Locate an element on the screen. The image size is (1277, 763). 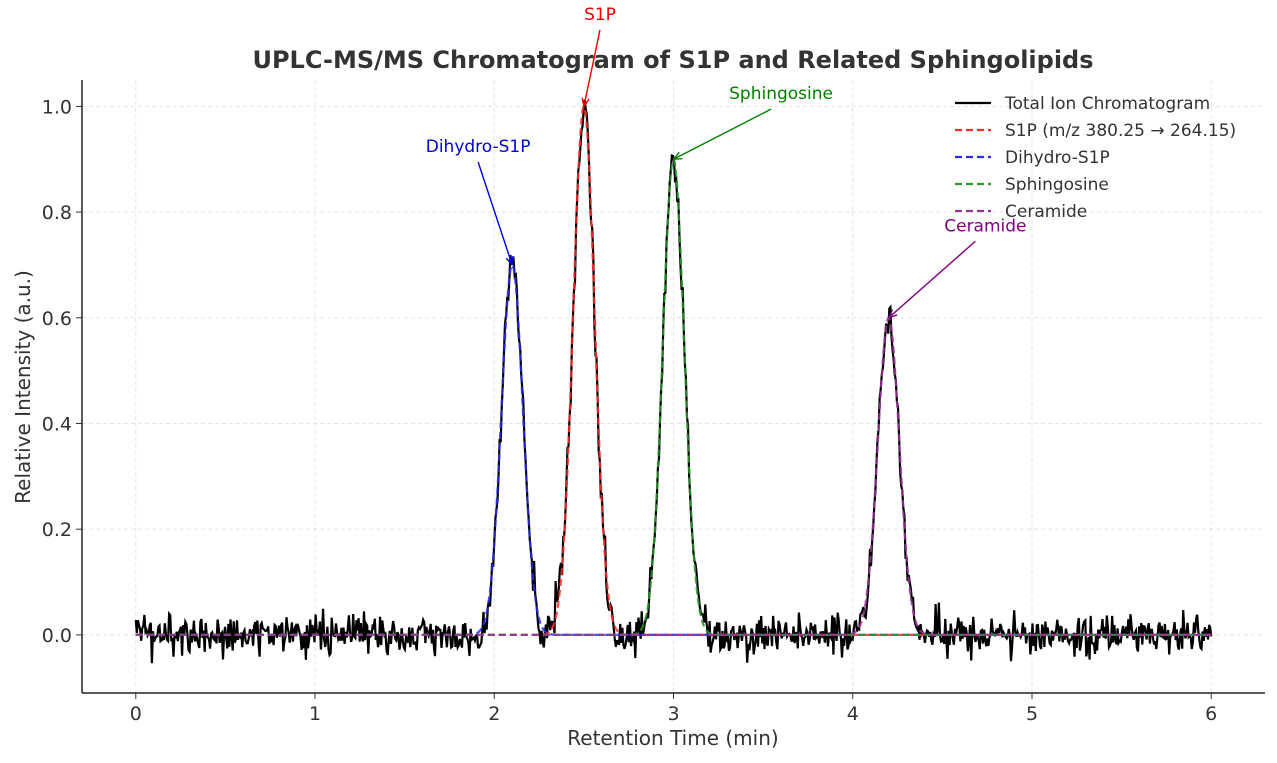
annotation-label: Sphingosine is located at coordinates (781, 94).